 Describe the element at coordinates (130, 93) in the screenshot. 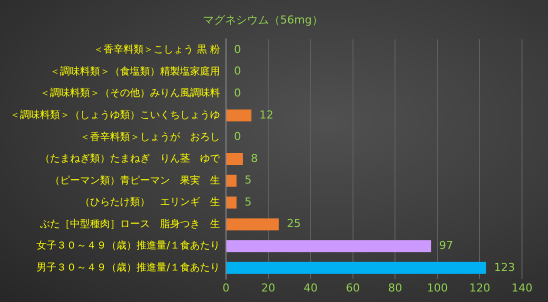

I see `y-tick-label: ＜調味料類＞（その他）みりん風調味料` at that location.